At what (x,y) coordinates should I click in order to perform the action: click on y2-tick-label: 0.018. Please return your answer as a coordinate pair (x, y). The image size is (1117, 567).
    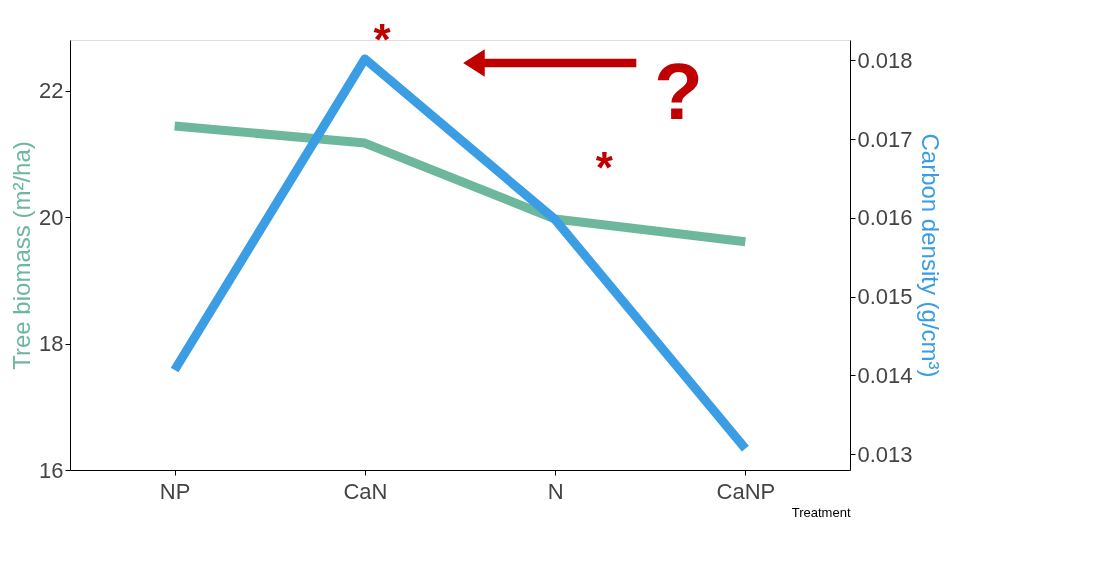
    Looking at the image, I should click on (885, 60).